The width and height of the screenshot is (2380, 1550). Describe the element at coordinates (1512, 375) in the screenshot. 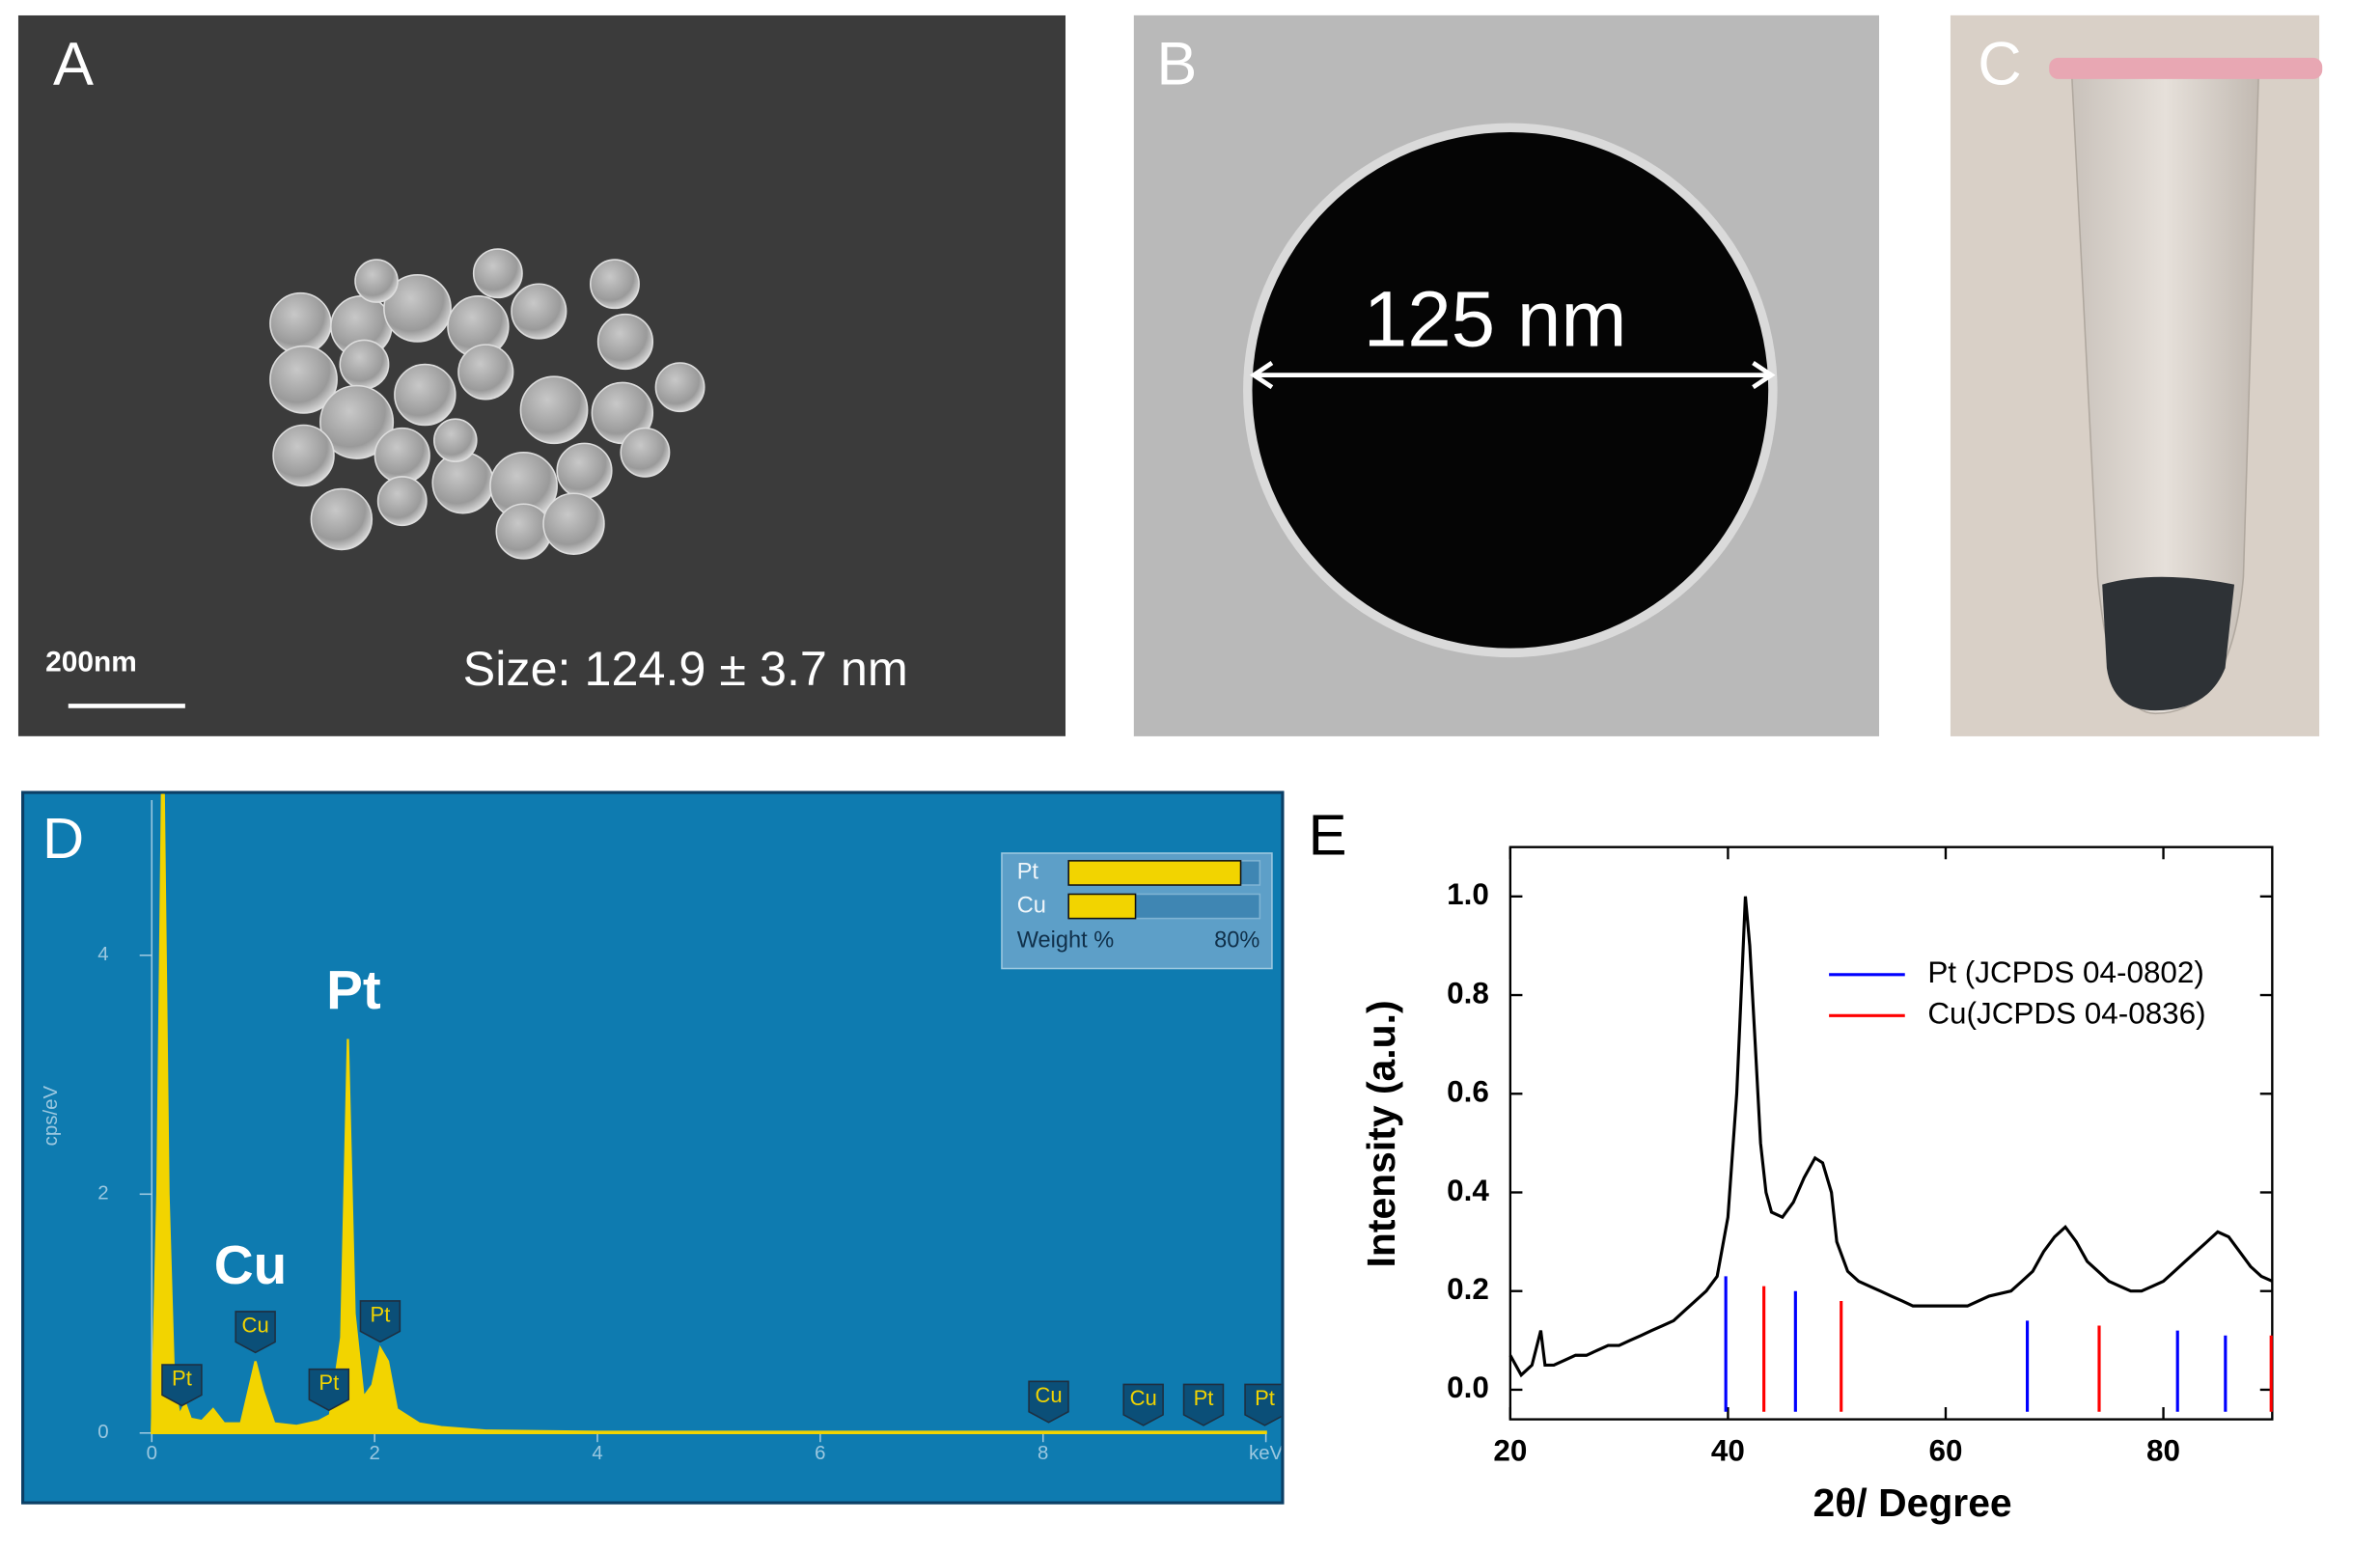

I see `diameter-arrow` at that location.